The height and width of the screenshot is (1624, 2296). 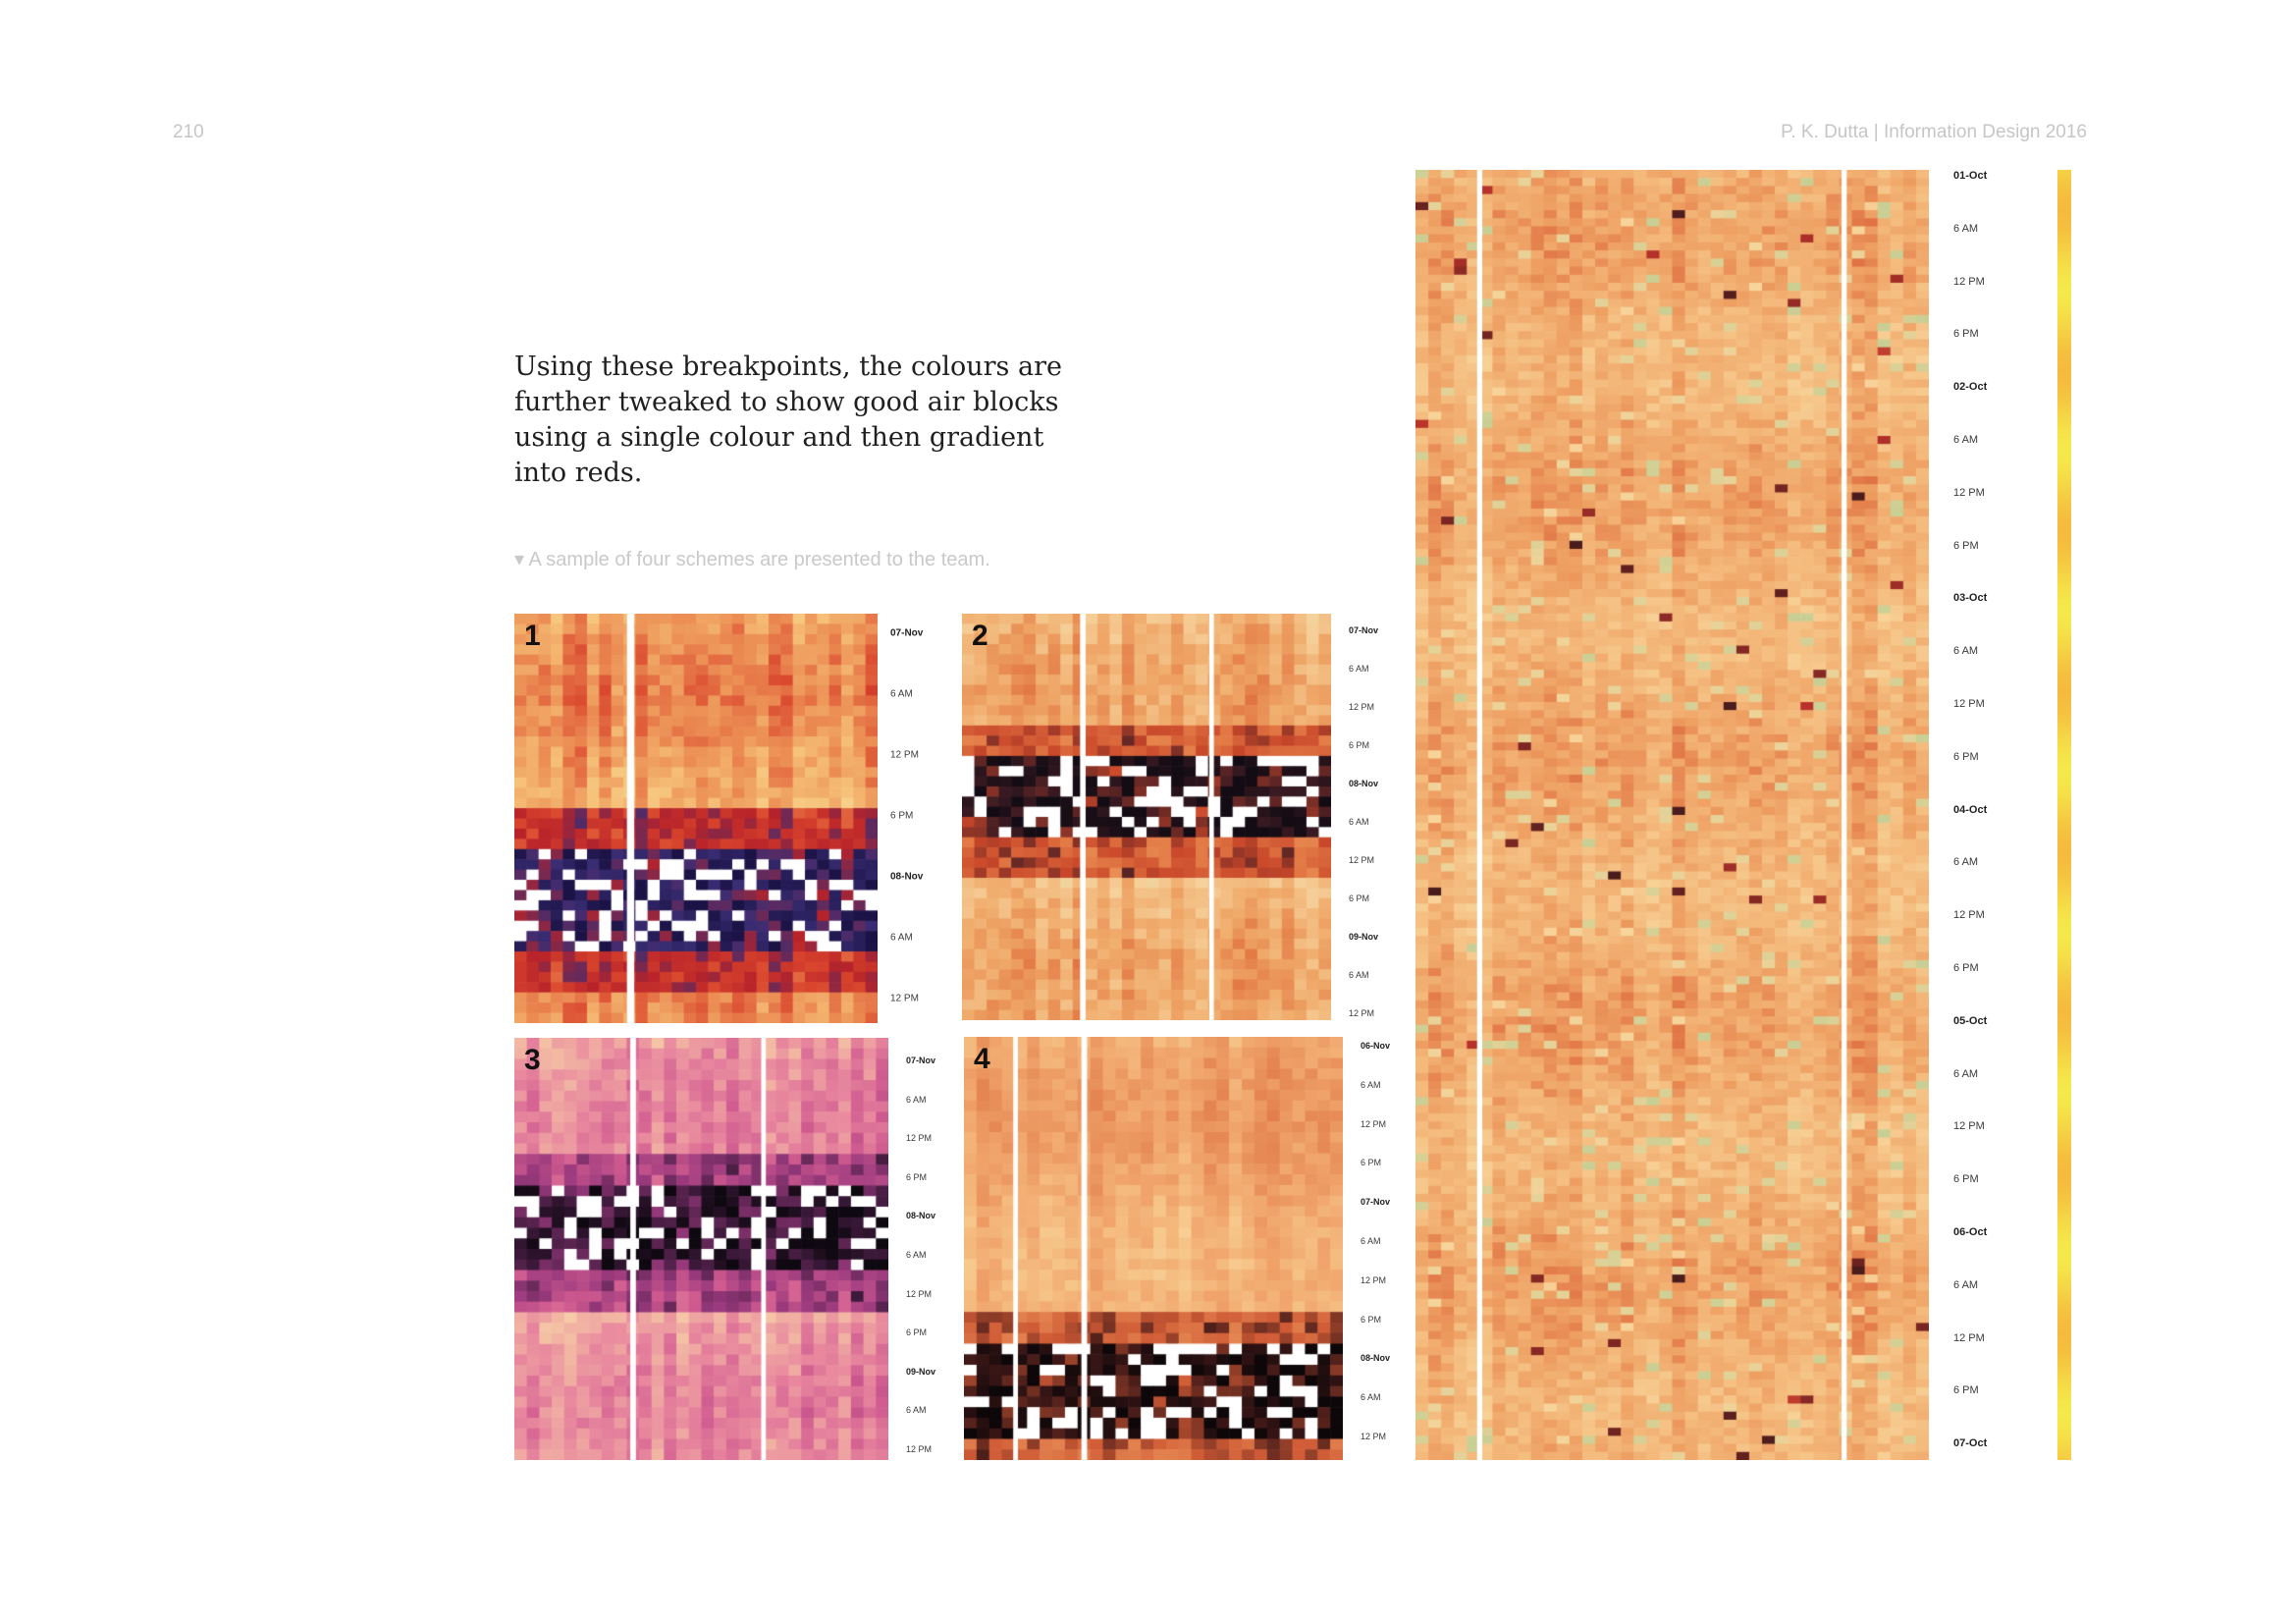 I want to click on tick-label: 03-Oct, so click(x=1970, y=598).